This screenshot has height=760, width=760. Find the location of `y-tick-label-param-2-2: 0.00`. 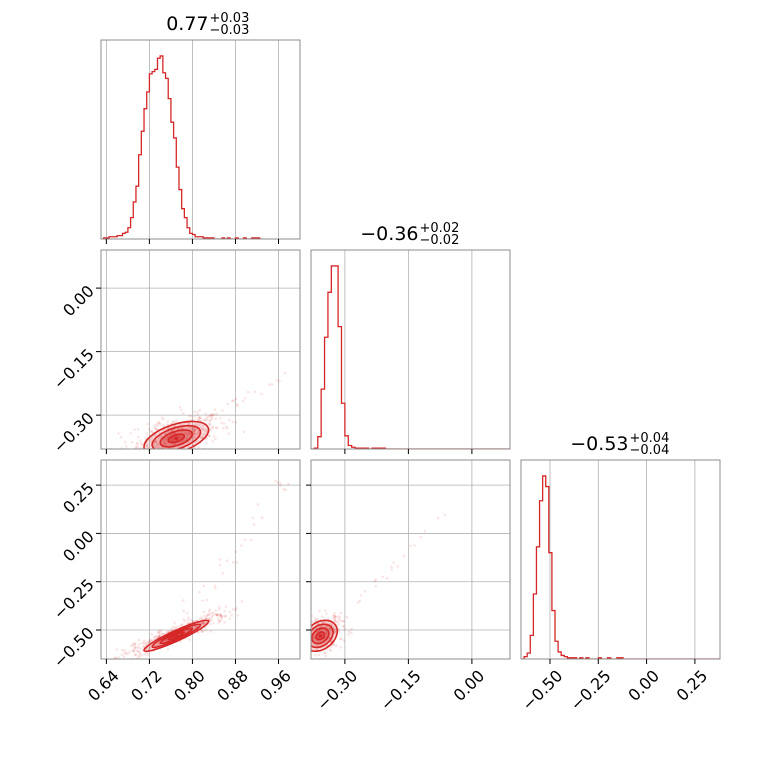

y-tick-label-param-2-2: 0.00 is located at coordinates (78, 546).